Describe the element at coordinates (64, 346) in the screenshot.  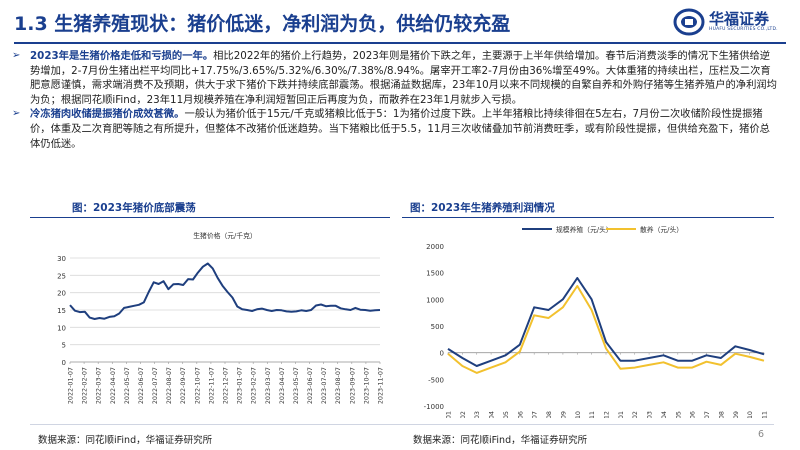
I see `y-tick-label: 5` at that location.